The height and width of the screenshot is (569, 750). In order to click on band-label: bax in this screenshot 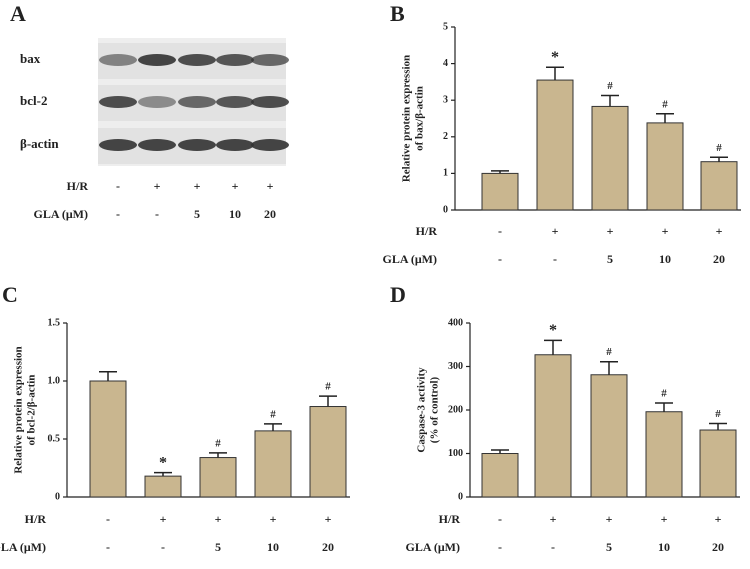, I will do `click(30, 58)`.